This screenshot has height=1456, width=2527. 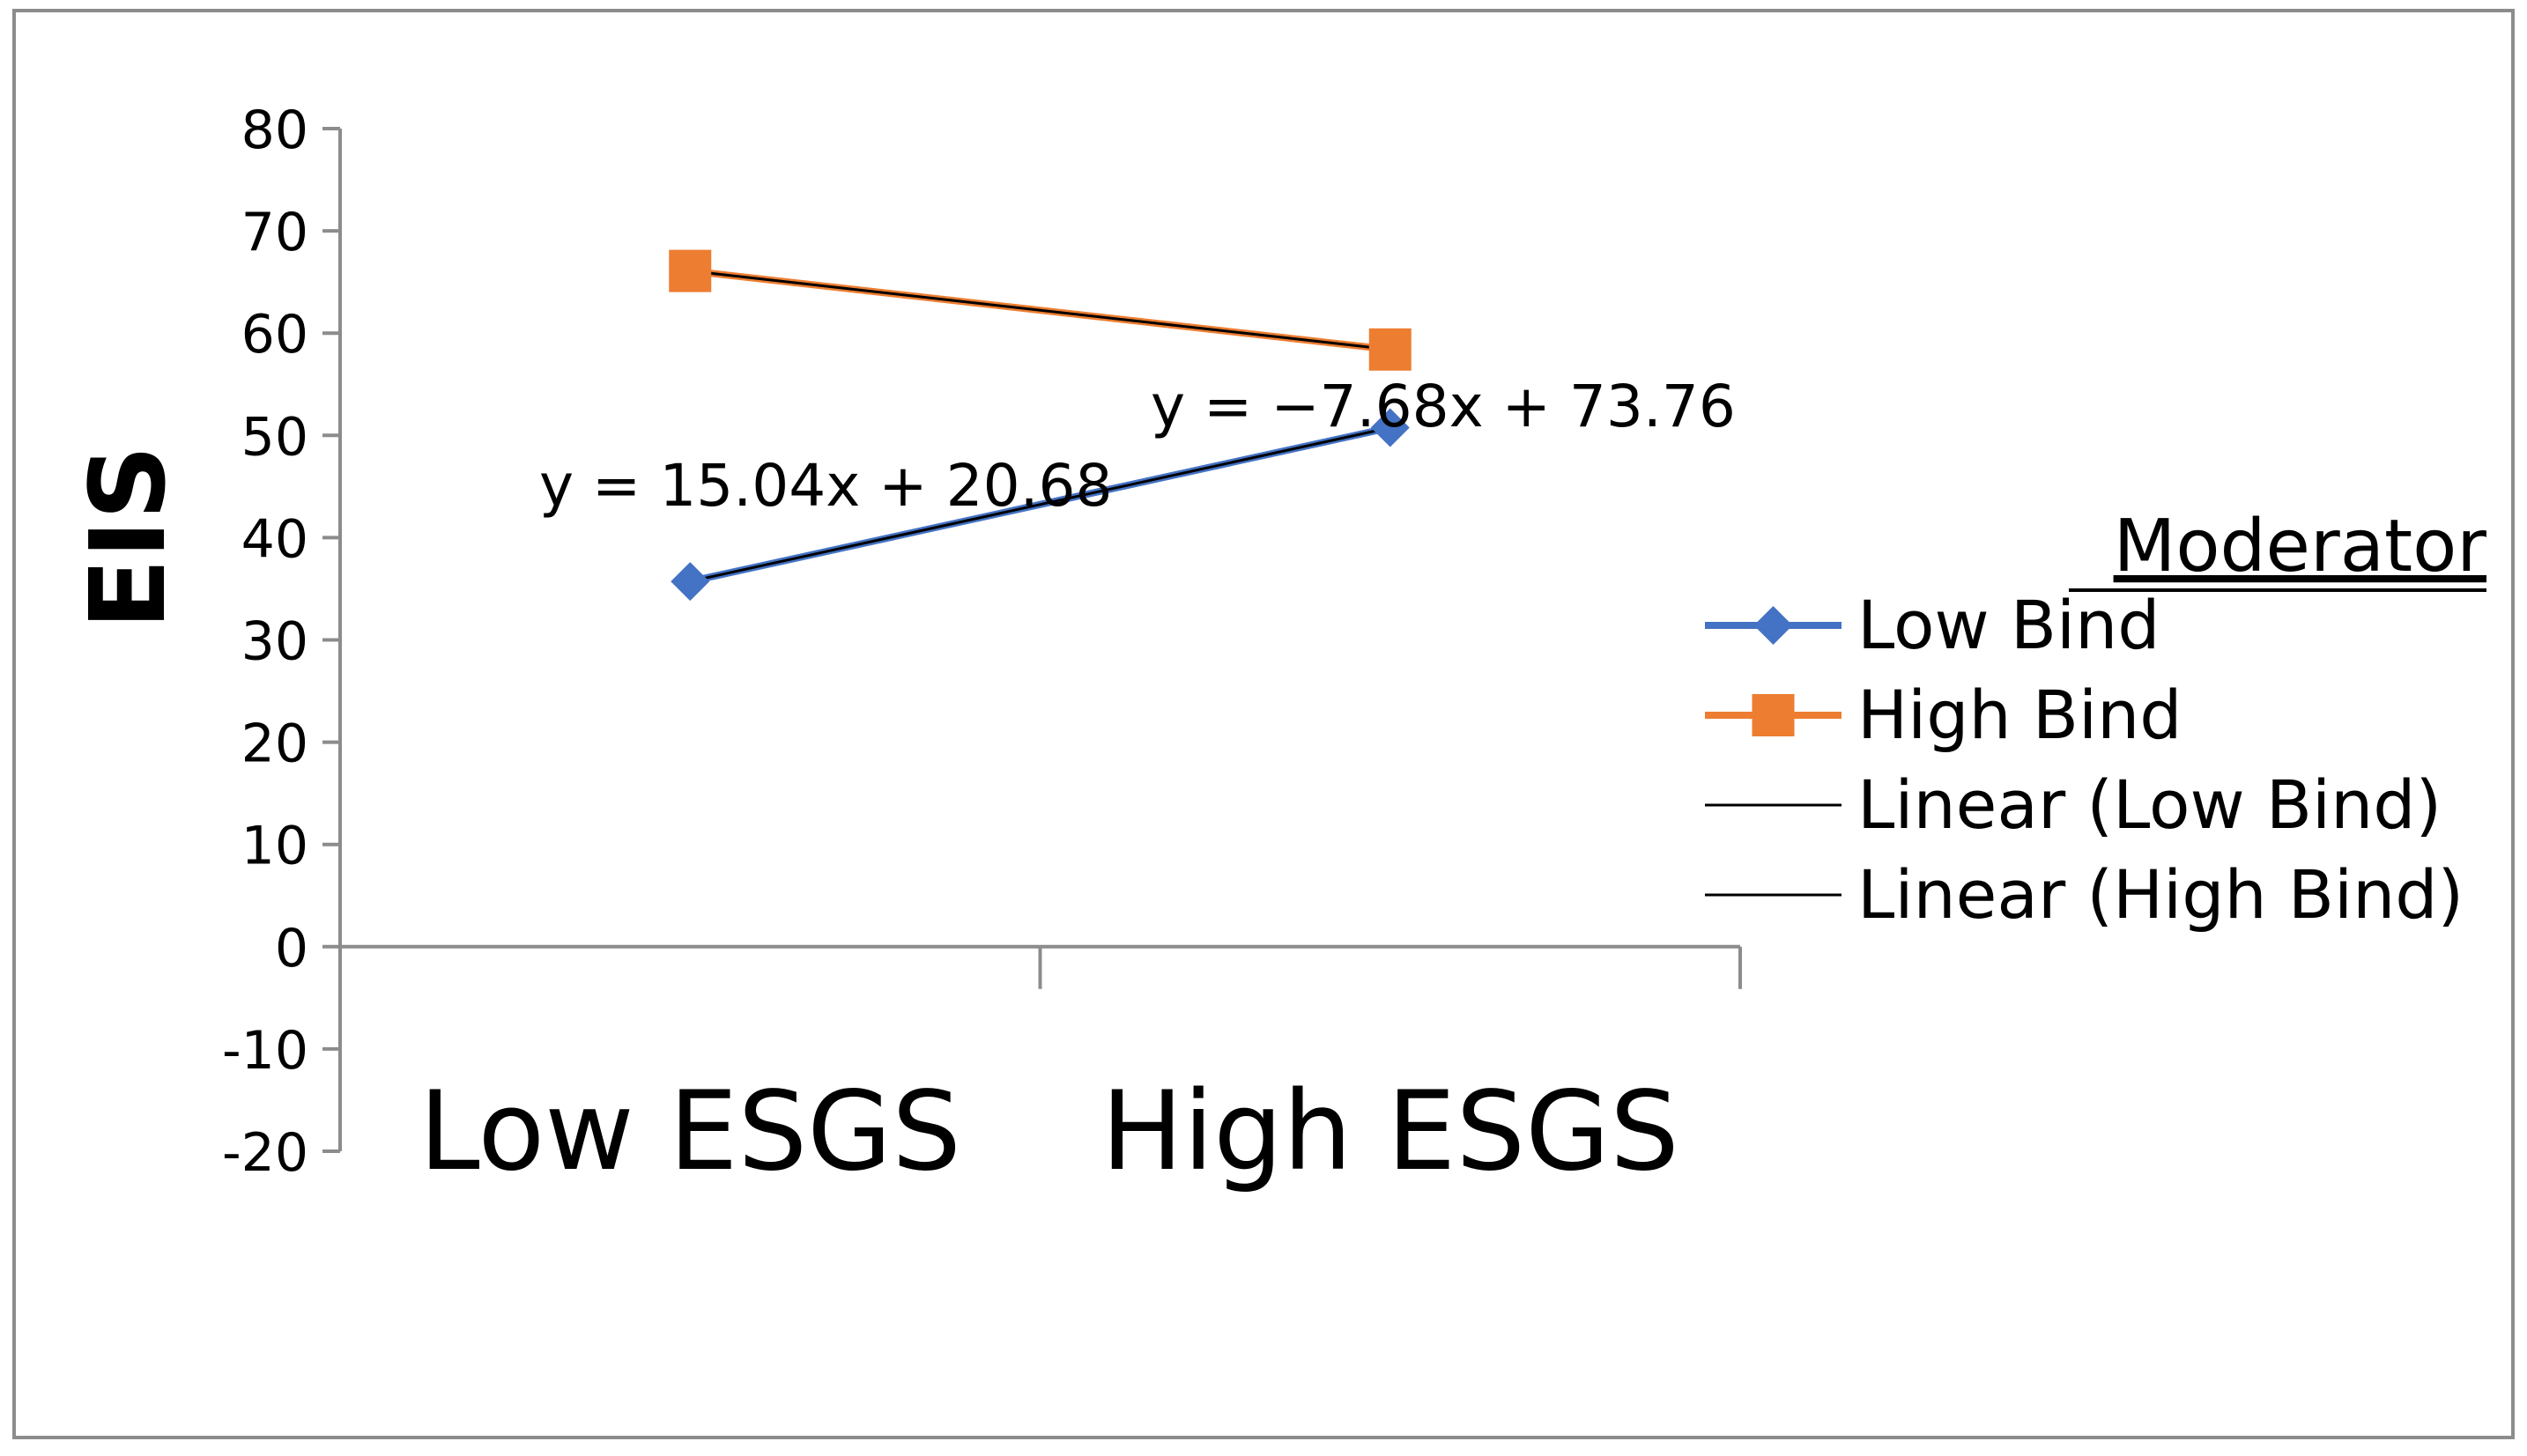 I want to click on legend-label-high-bind: High Bind, so click(x=2019, y=715).